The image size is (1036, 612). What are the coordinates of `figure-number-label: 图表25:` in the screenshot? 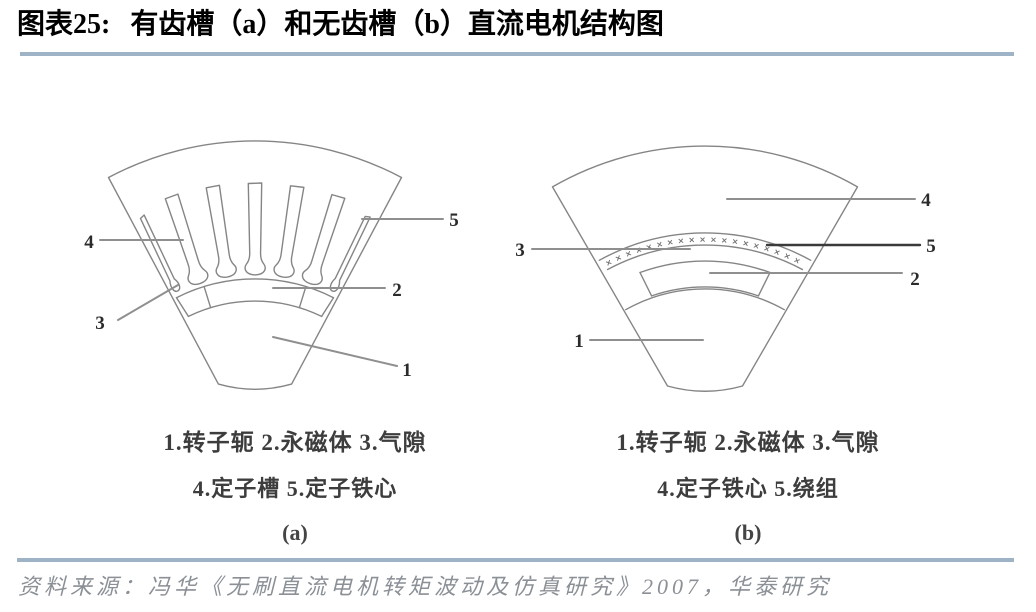 It's located at (64, 24).